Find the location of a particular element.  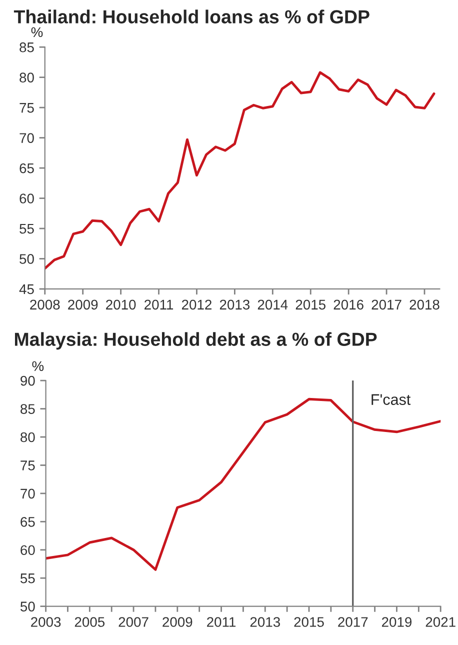

x-tick-label: 2018 is located at coordinates (425, 305).